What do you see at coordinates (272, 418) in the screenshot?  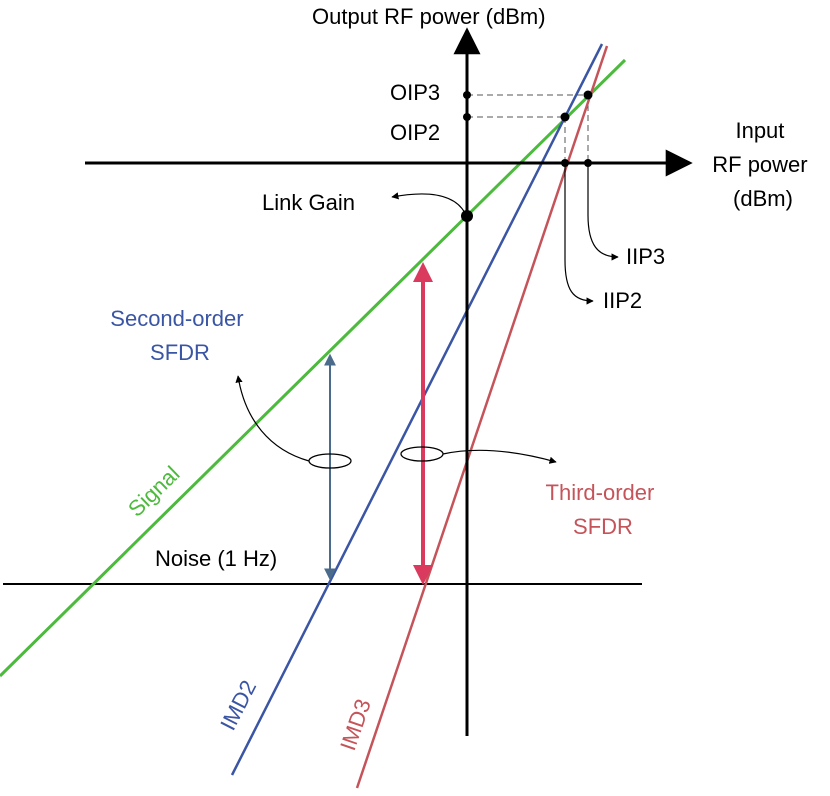 I see `second-order-callout` at bounding box center [272, 418].